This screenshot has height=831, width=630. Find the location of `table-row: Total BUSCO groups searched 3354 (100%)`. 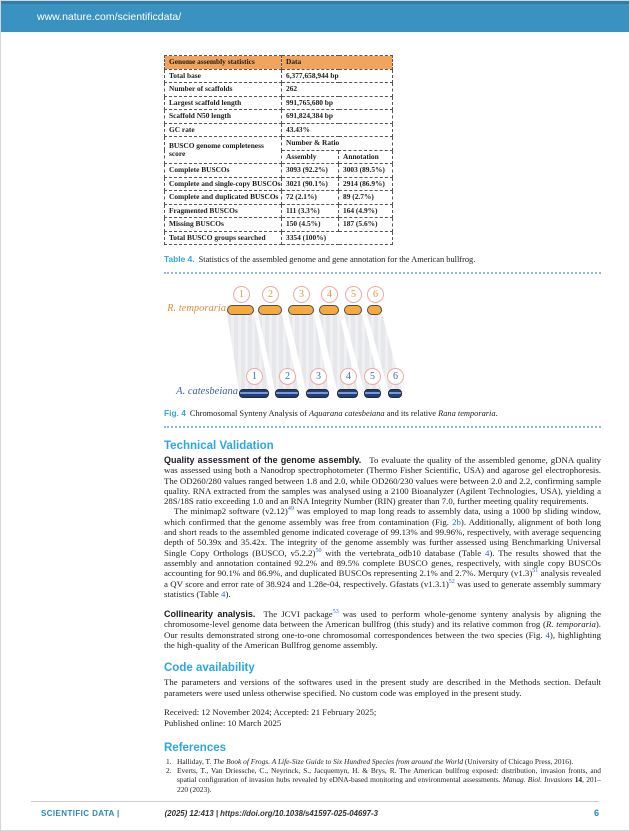

table-row: Total BUSCO groups searched 3354 (100%) is located at coordinates (279, 237).